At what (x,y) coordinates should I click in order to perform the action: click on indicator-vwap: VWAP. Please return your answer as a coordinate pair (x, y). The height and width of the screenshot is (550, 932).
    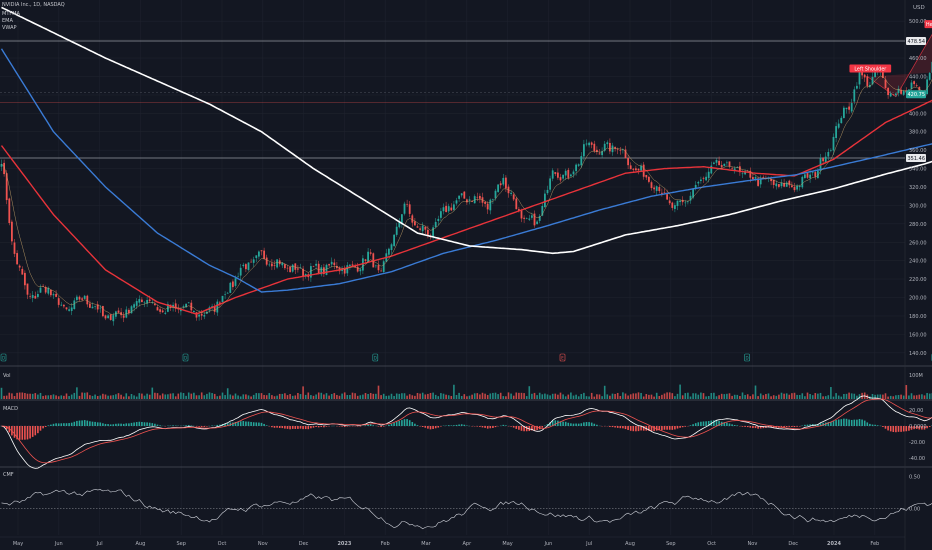
    Looking at the image, I should click on (9, 28).